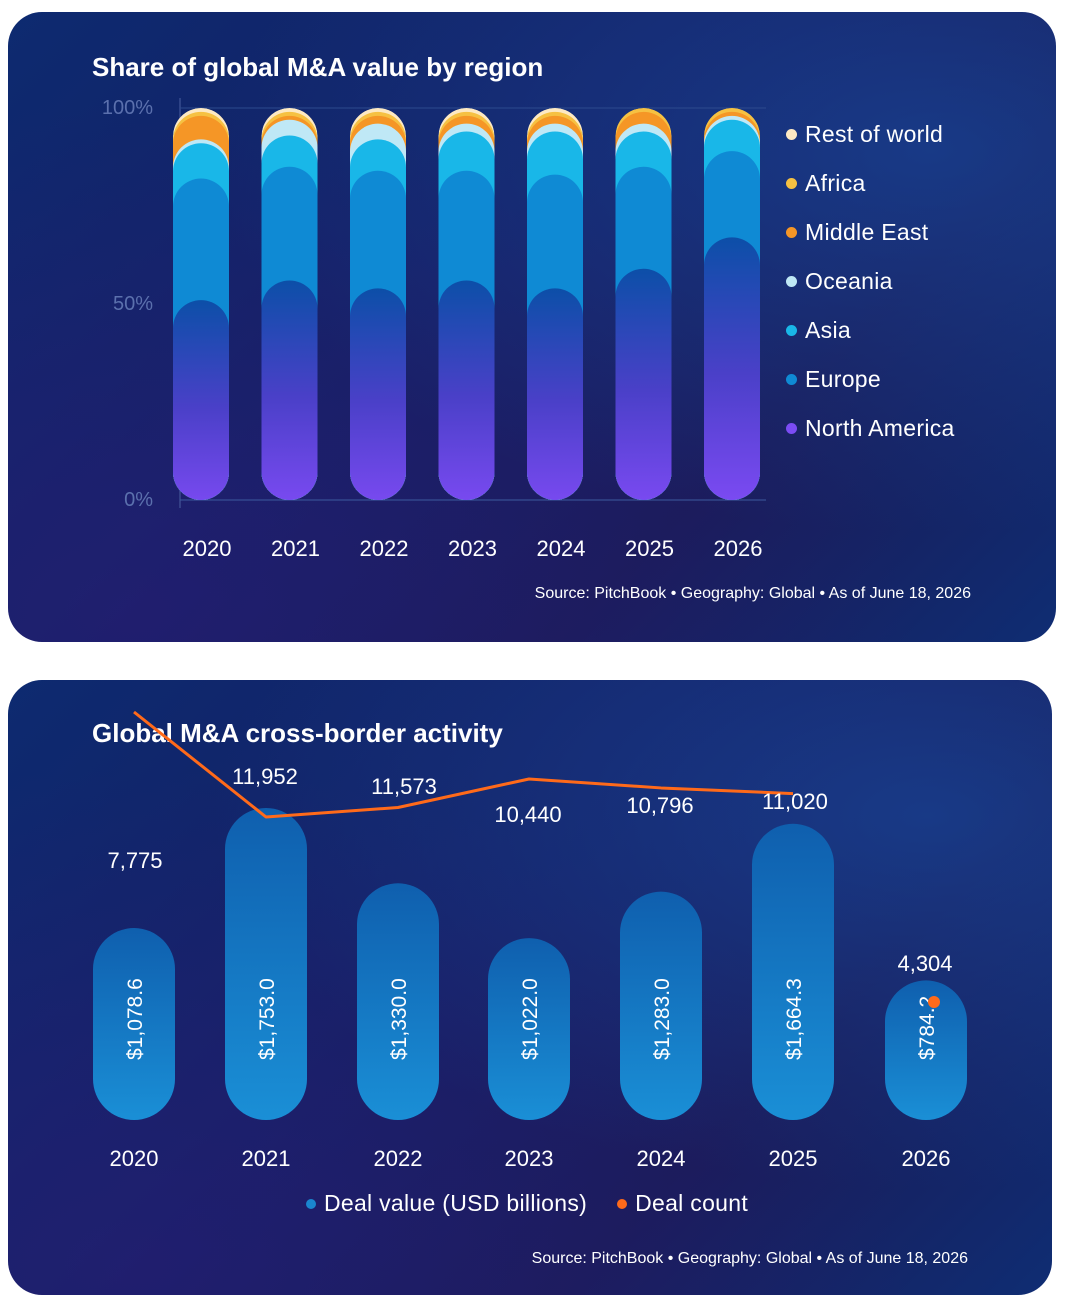  What do you see at coordinates (843, 379) in the screenshot?
I see `legend-label: Europe` at bounding box center [843, 379].